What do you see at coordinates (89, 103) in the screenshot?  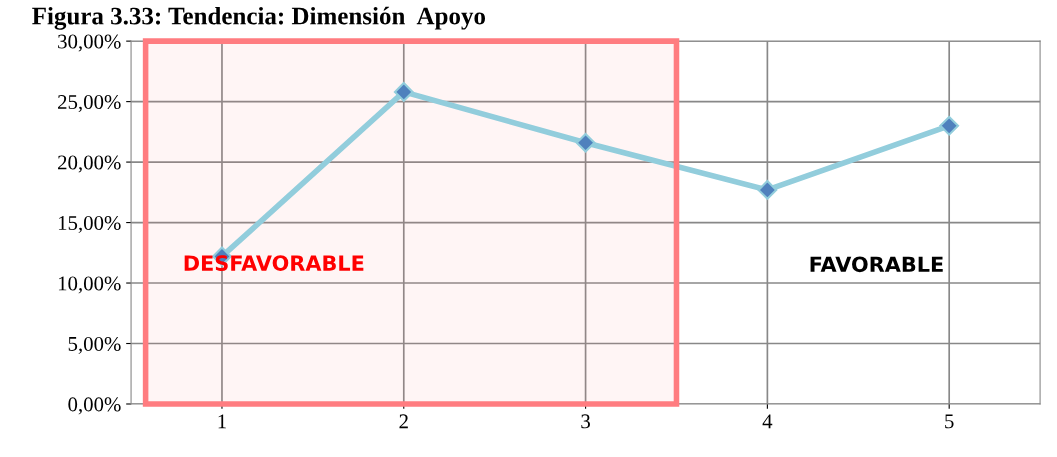 I see `y-tick-label: 25,00%` at bounding box center [89, 103].